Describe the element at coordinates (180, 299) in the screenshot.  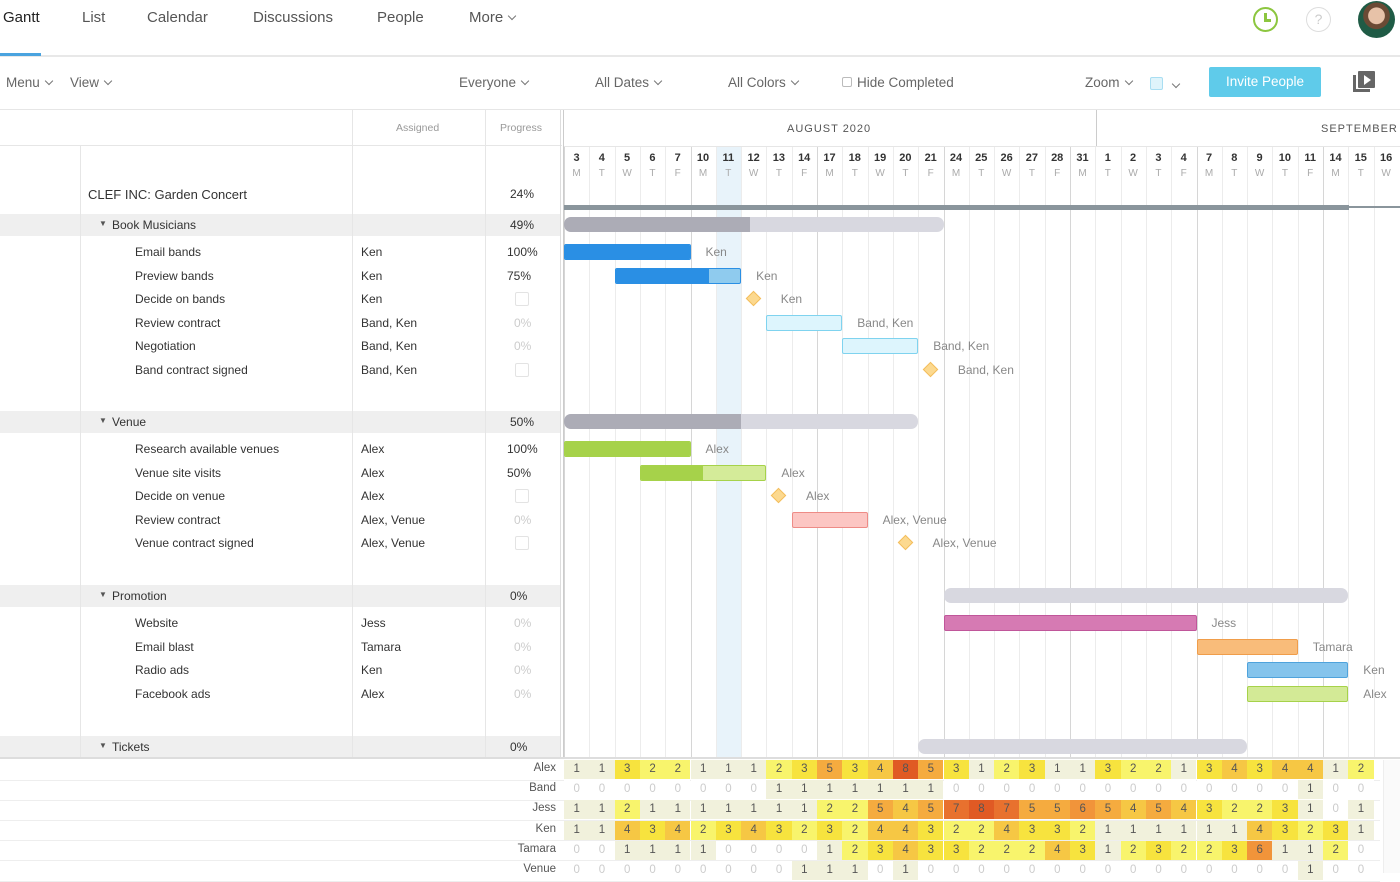
I see `task-name: Decide on bands` at that location.